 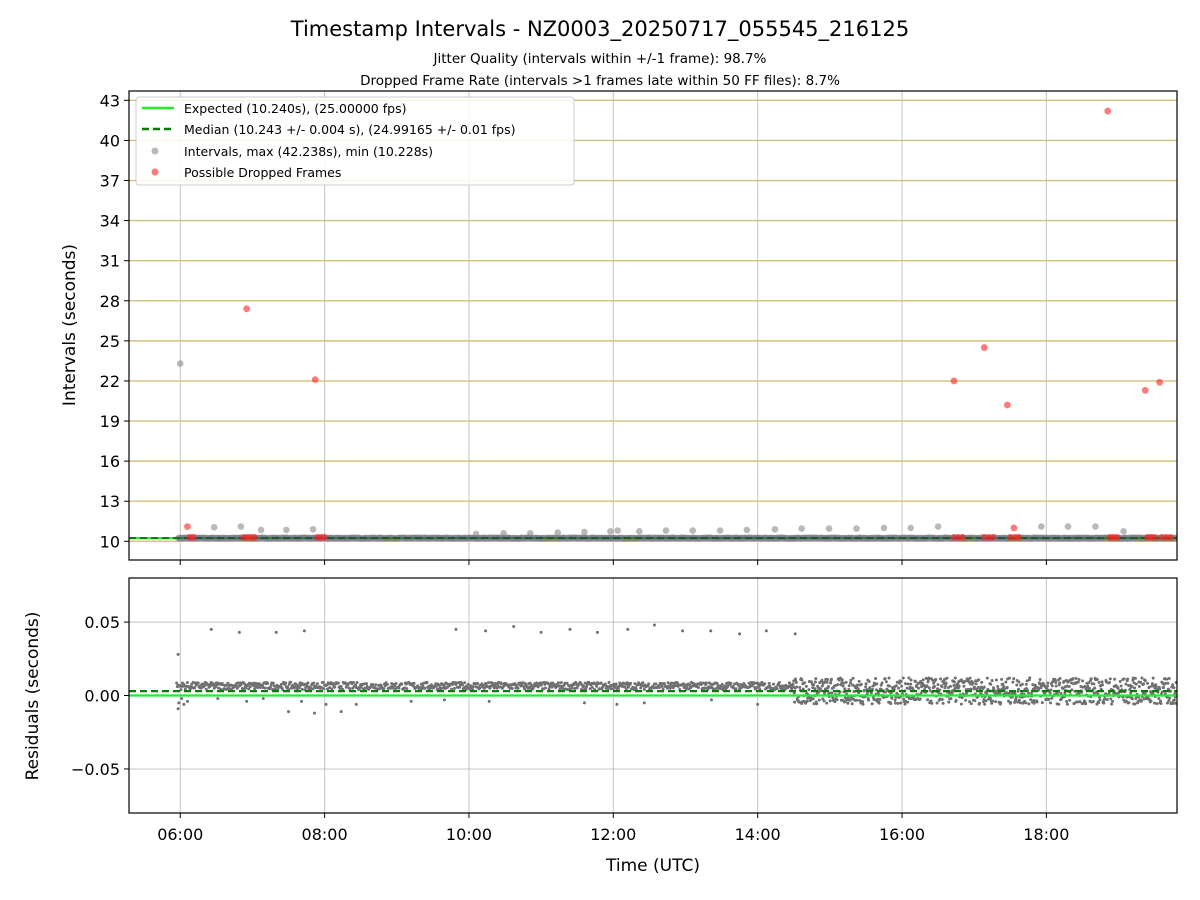 What do you see at coordinates (110, 301) in the screenshot?
I see `intervals-y-tick-label: 28` at bounding box center [110, 301].